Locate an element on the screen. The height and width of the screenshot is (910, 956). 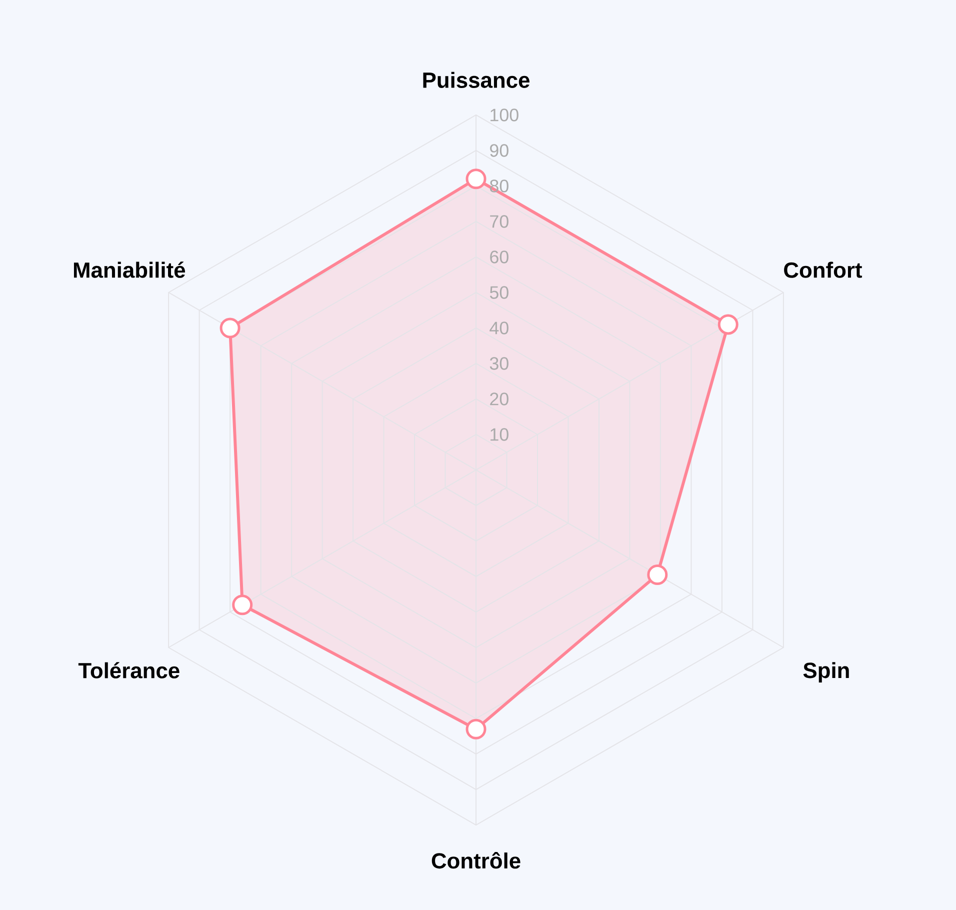
y-tick-label: 100 is located at coordinates (504, 115).